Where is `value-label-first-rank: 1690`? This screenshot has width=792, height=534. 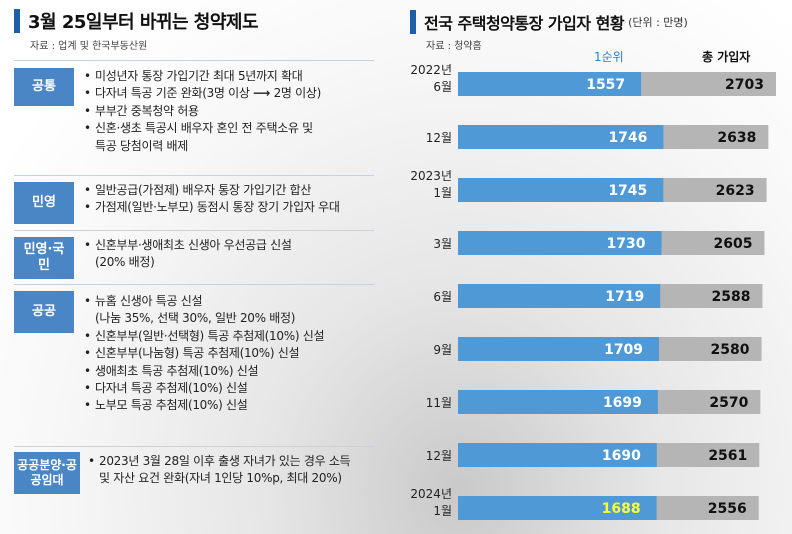 value-label-first-rank: 1690 is located at coordinates (621, 456).